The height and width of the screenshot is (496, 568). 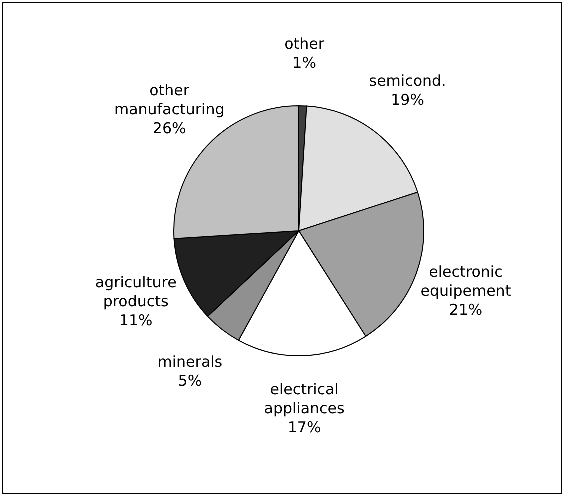 What do you see at coordinates (305, 44) in the screenshot?
I see `slice-label: other` at bounding box center [305, 44].